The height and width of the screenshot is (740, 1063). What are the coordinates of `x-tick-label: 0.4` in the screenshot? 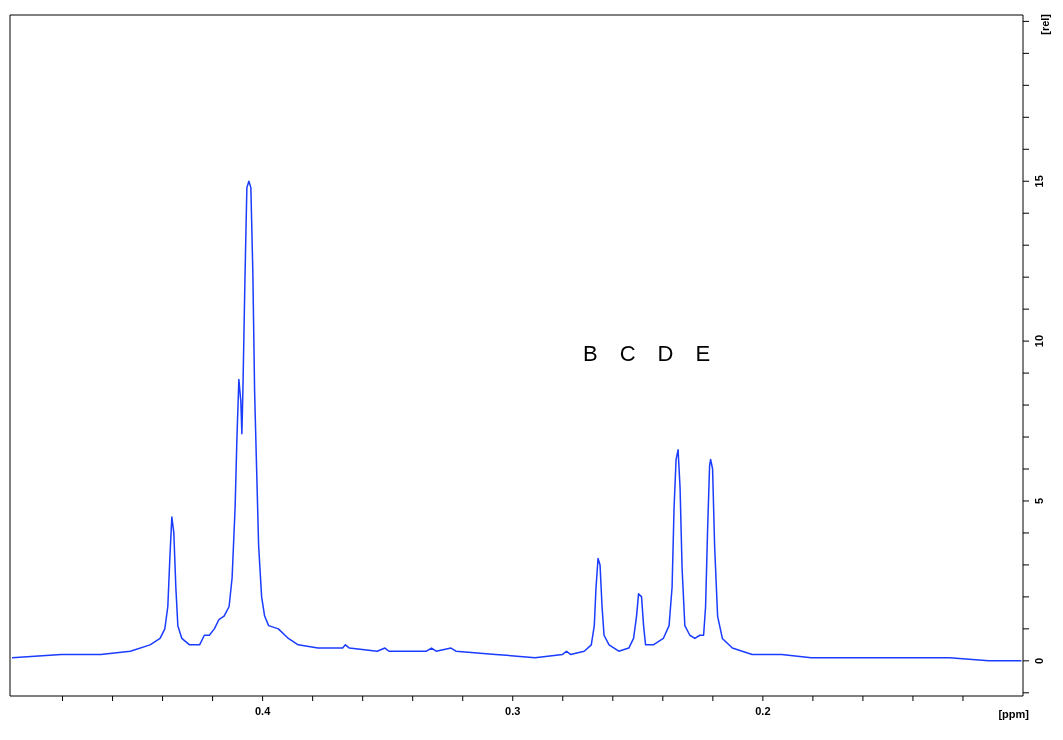 It's located at (263, 711).